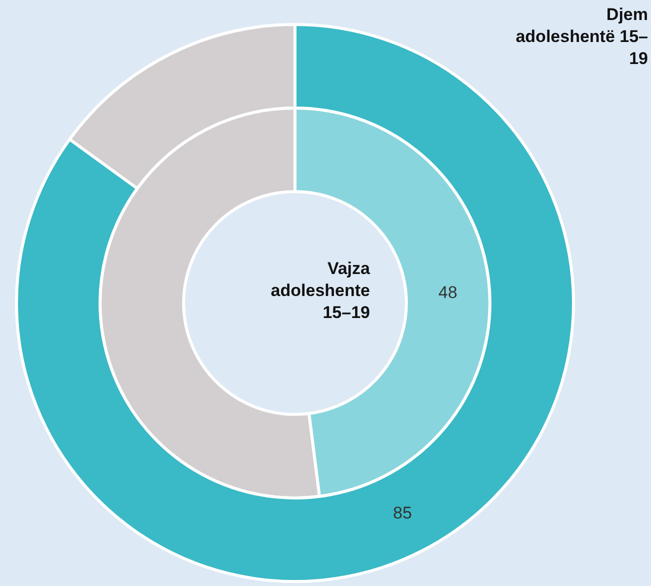 This screenshot has width=651, height=586. Describe the element at coordinates (402, 513) in the screenshot. I see `data-label: 85` at that location.